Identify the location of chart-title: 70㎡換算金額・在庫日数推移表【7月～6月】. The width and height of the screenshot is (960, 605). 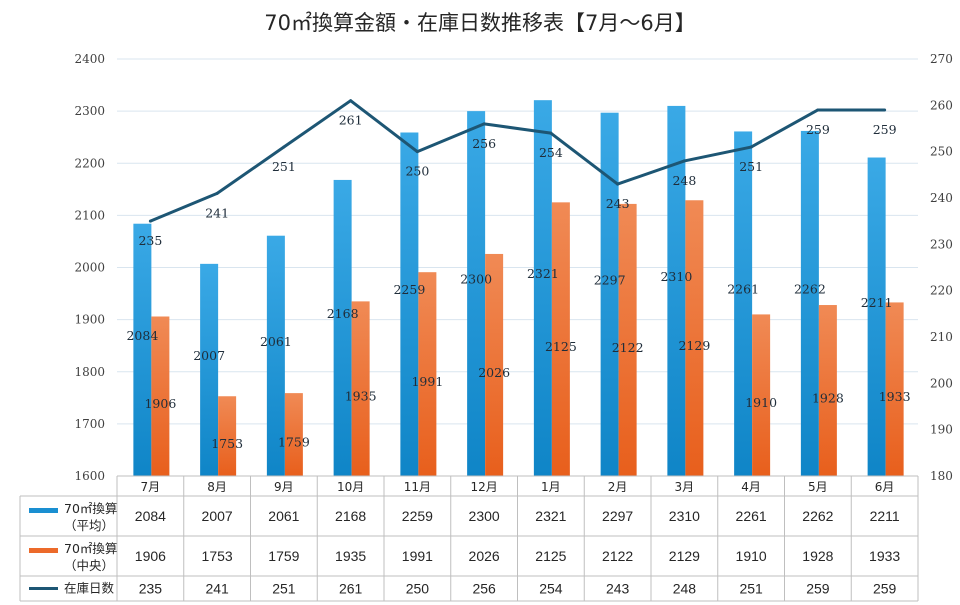
(479, 23).